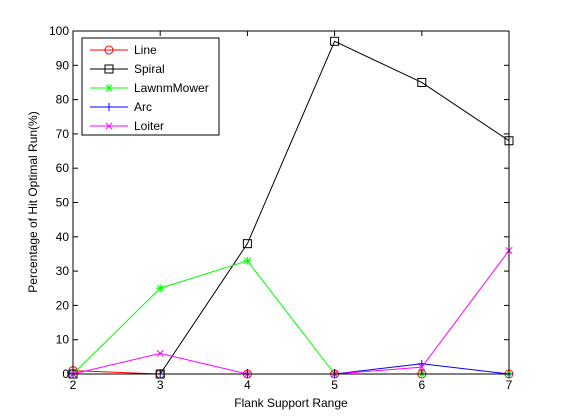 The width and height of the screenshot is (561, 420). Describe the element at coordinates (109, 107) in the screenshot. I see `legend-marker-arc` at that location.